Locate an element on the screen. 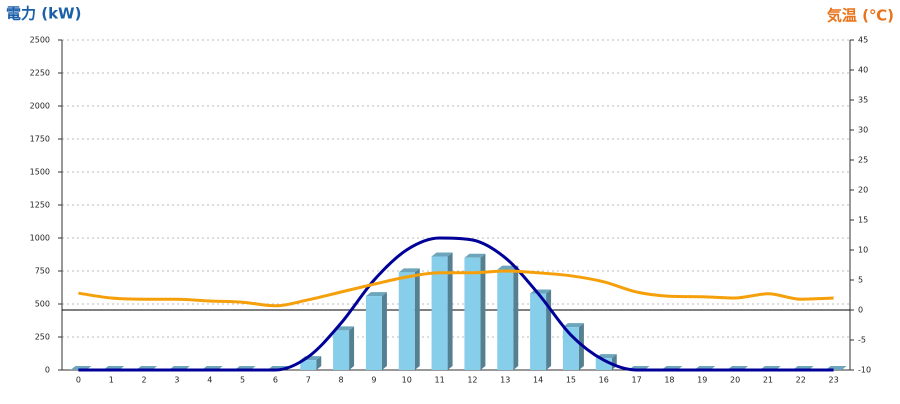 Image resolution: width=900 pixels, height=404 pixels. x-tick-label: 8 is located at coordinates (341, 380).